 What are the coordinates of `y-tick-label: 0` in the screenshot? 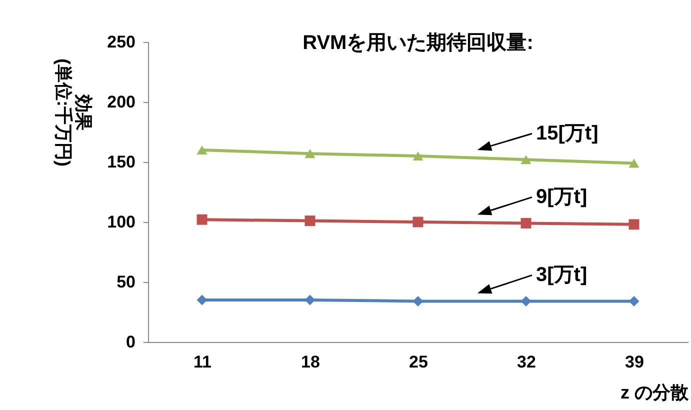 It's located at (131, 342).